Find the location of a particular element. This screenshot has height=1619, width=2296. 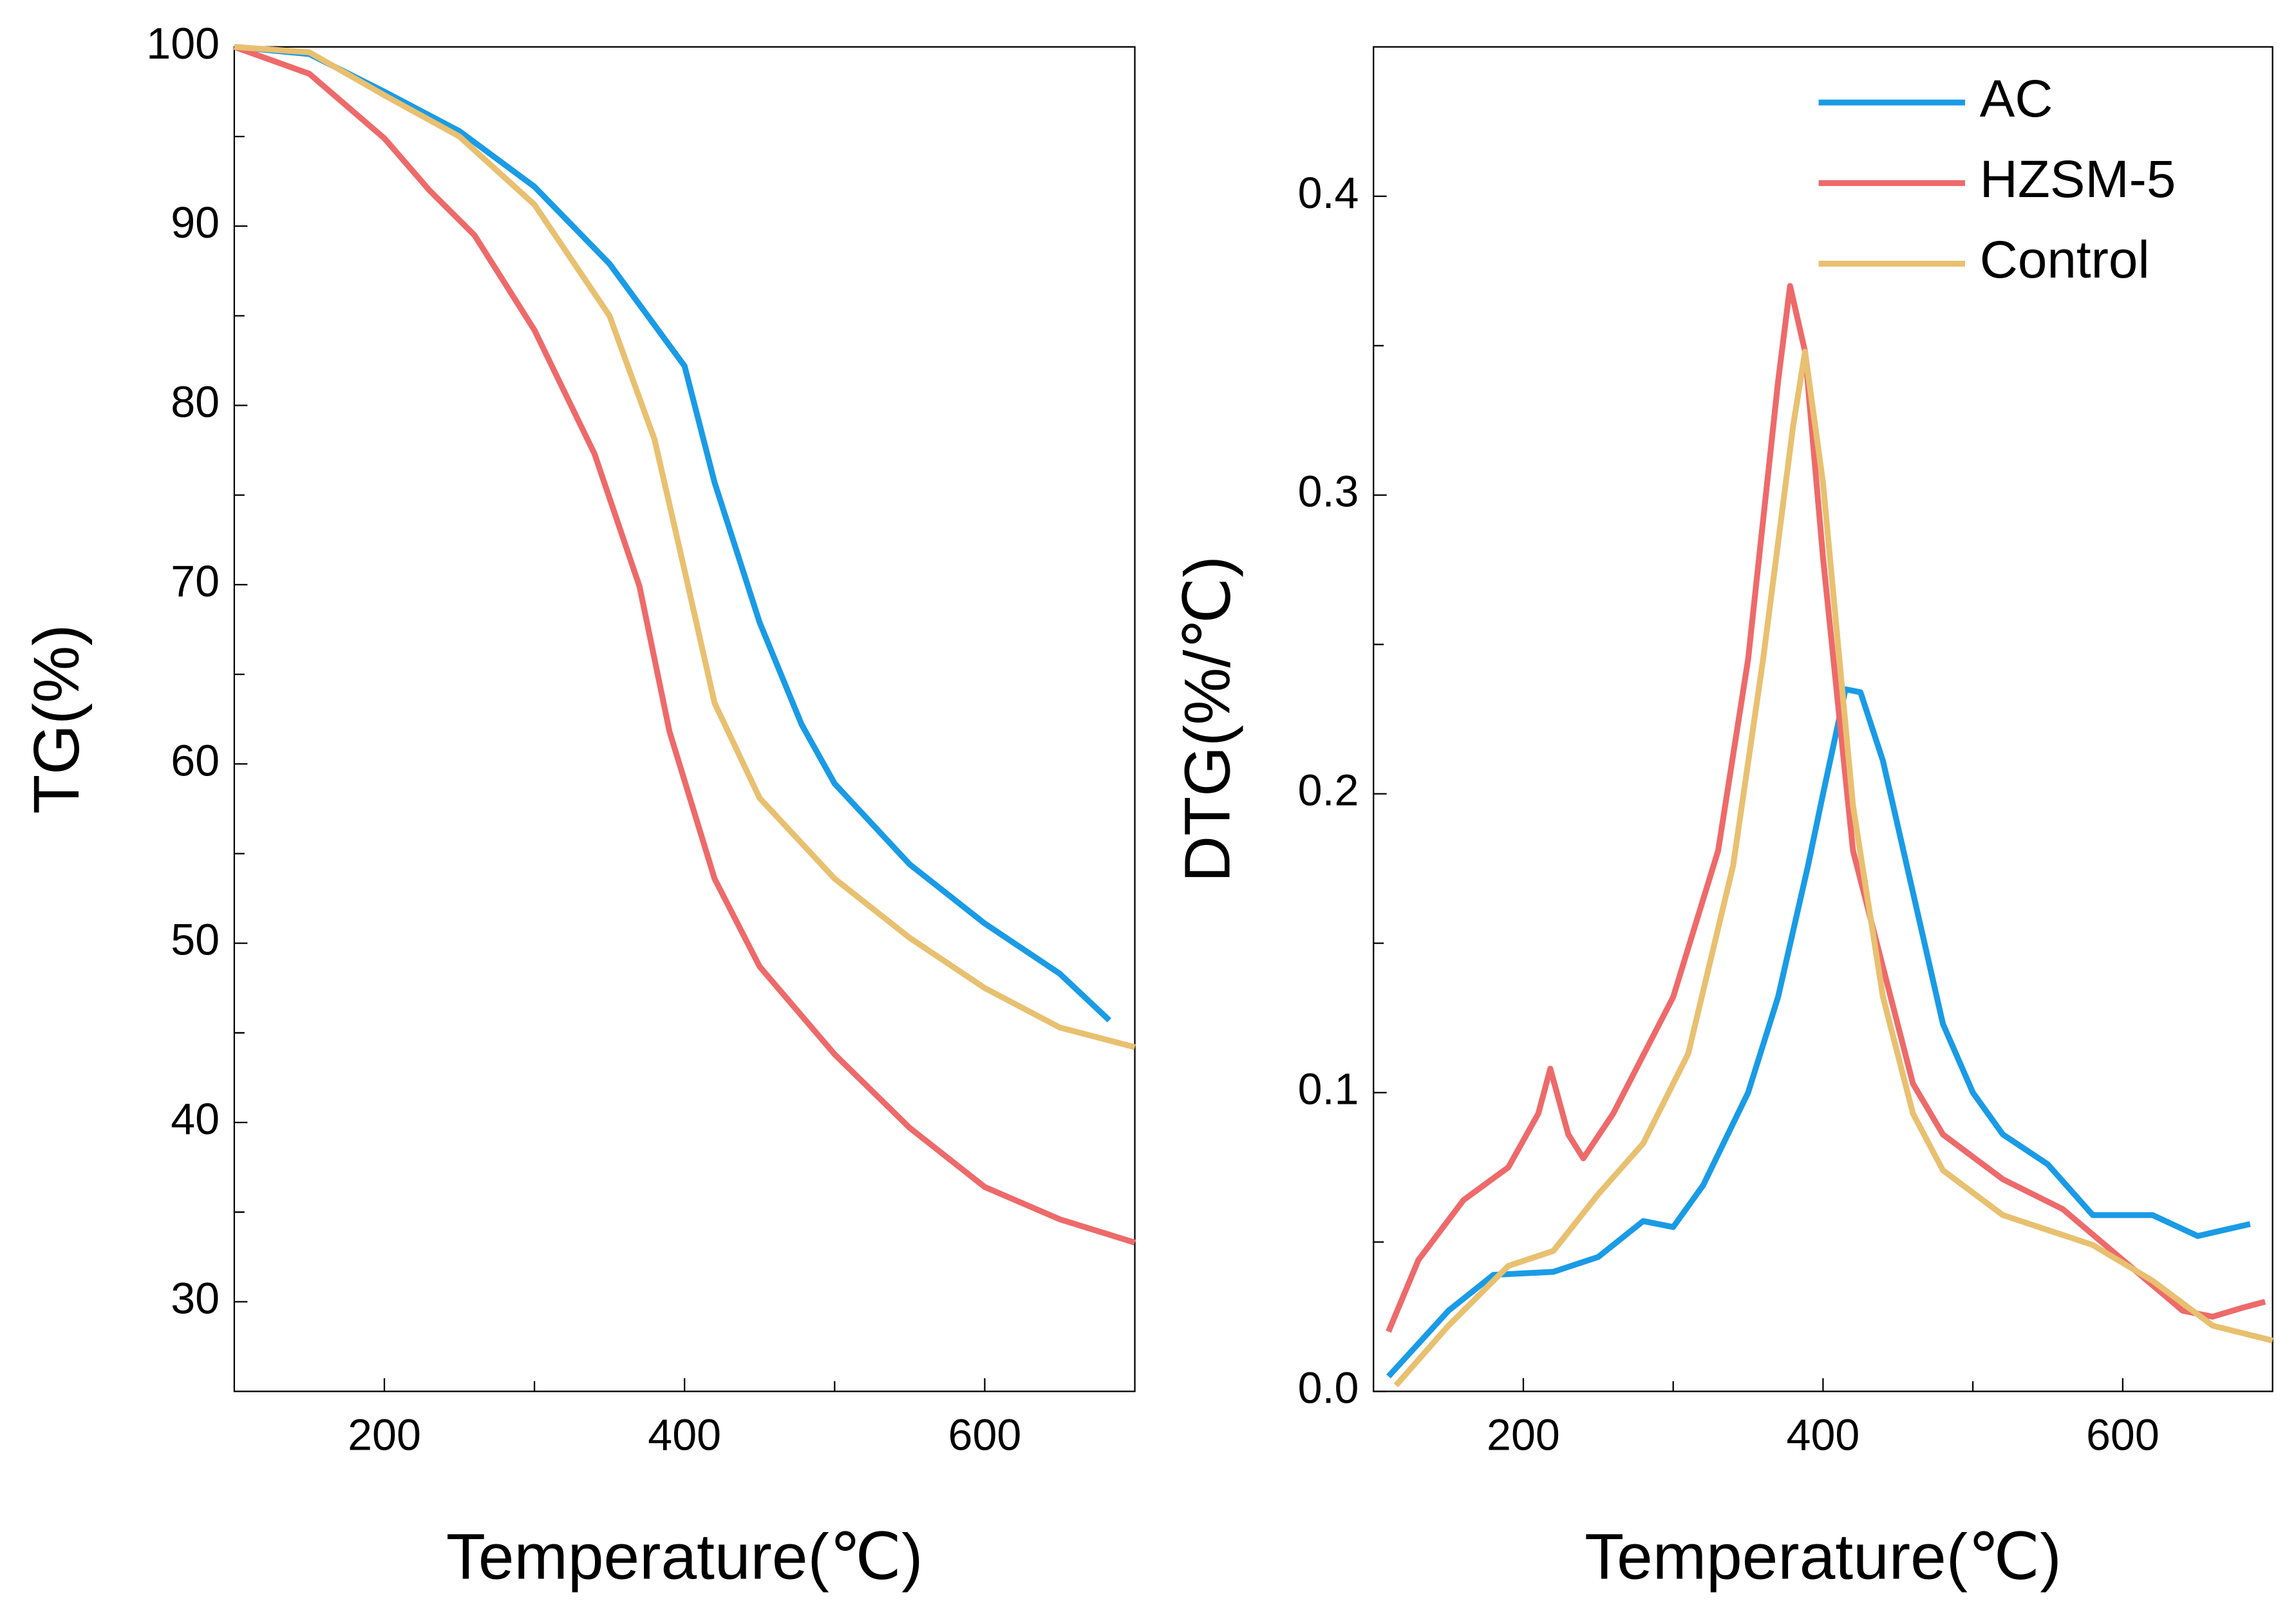

legend-label: Control is located at coordinates (2065, 260).